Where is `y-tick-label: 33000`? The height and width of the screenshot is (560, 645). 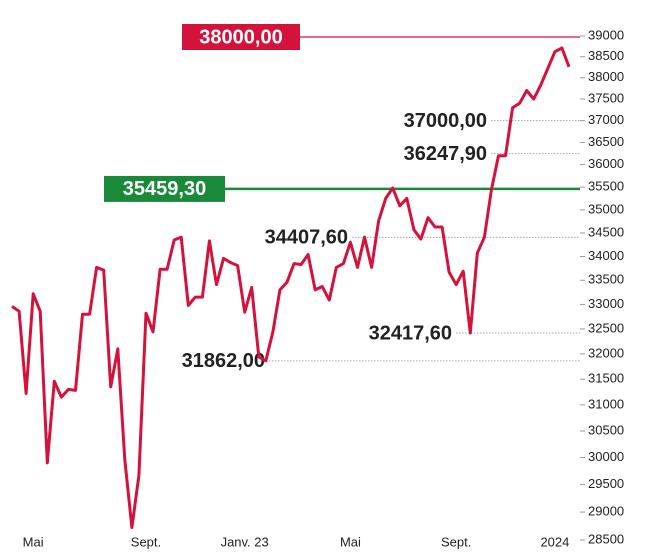
y-tick-label: 33000 is located at coordinates (606, 303).